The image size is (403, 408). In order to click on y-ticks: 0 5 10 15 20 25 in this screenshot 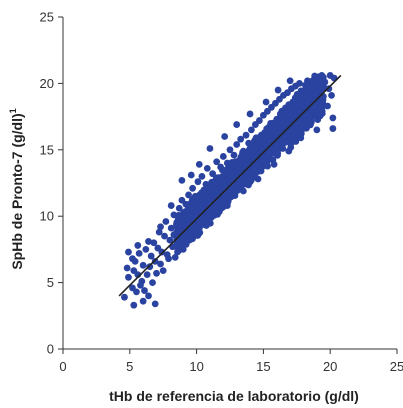, I will do `click(51, 183)`.